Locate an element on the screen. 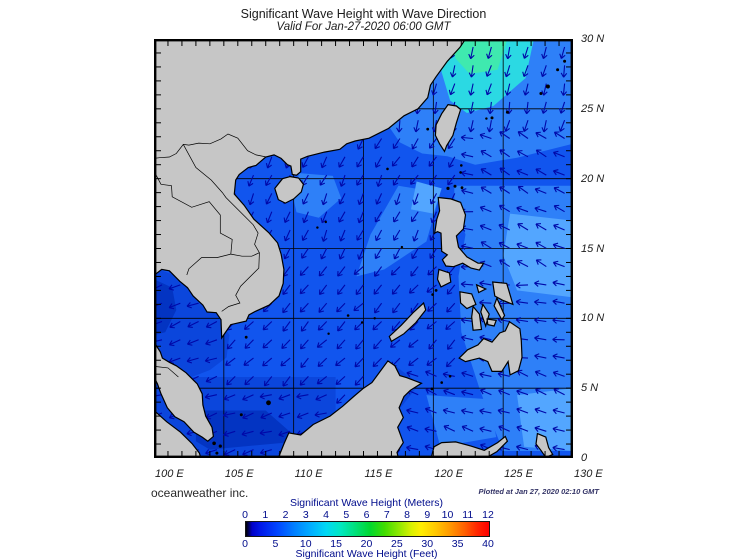 The image size is (755, 560). legend-title-meters: Significant Wave Height (Meters) is located at coordinates (366, 503).